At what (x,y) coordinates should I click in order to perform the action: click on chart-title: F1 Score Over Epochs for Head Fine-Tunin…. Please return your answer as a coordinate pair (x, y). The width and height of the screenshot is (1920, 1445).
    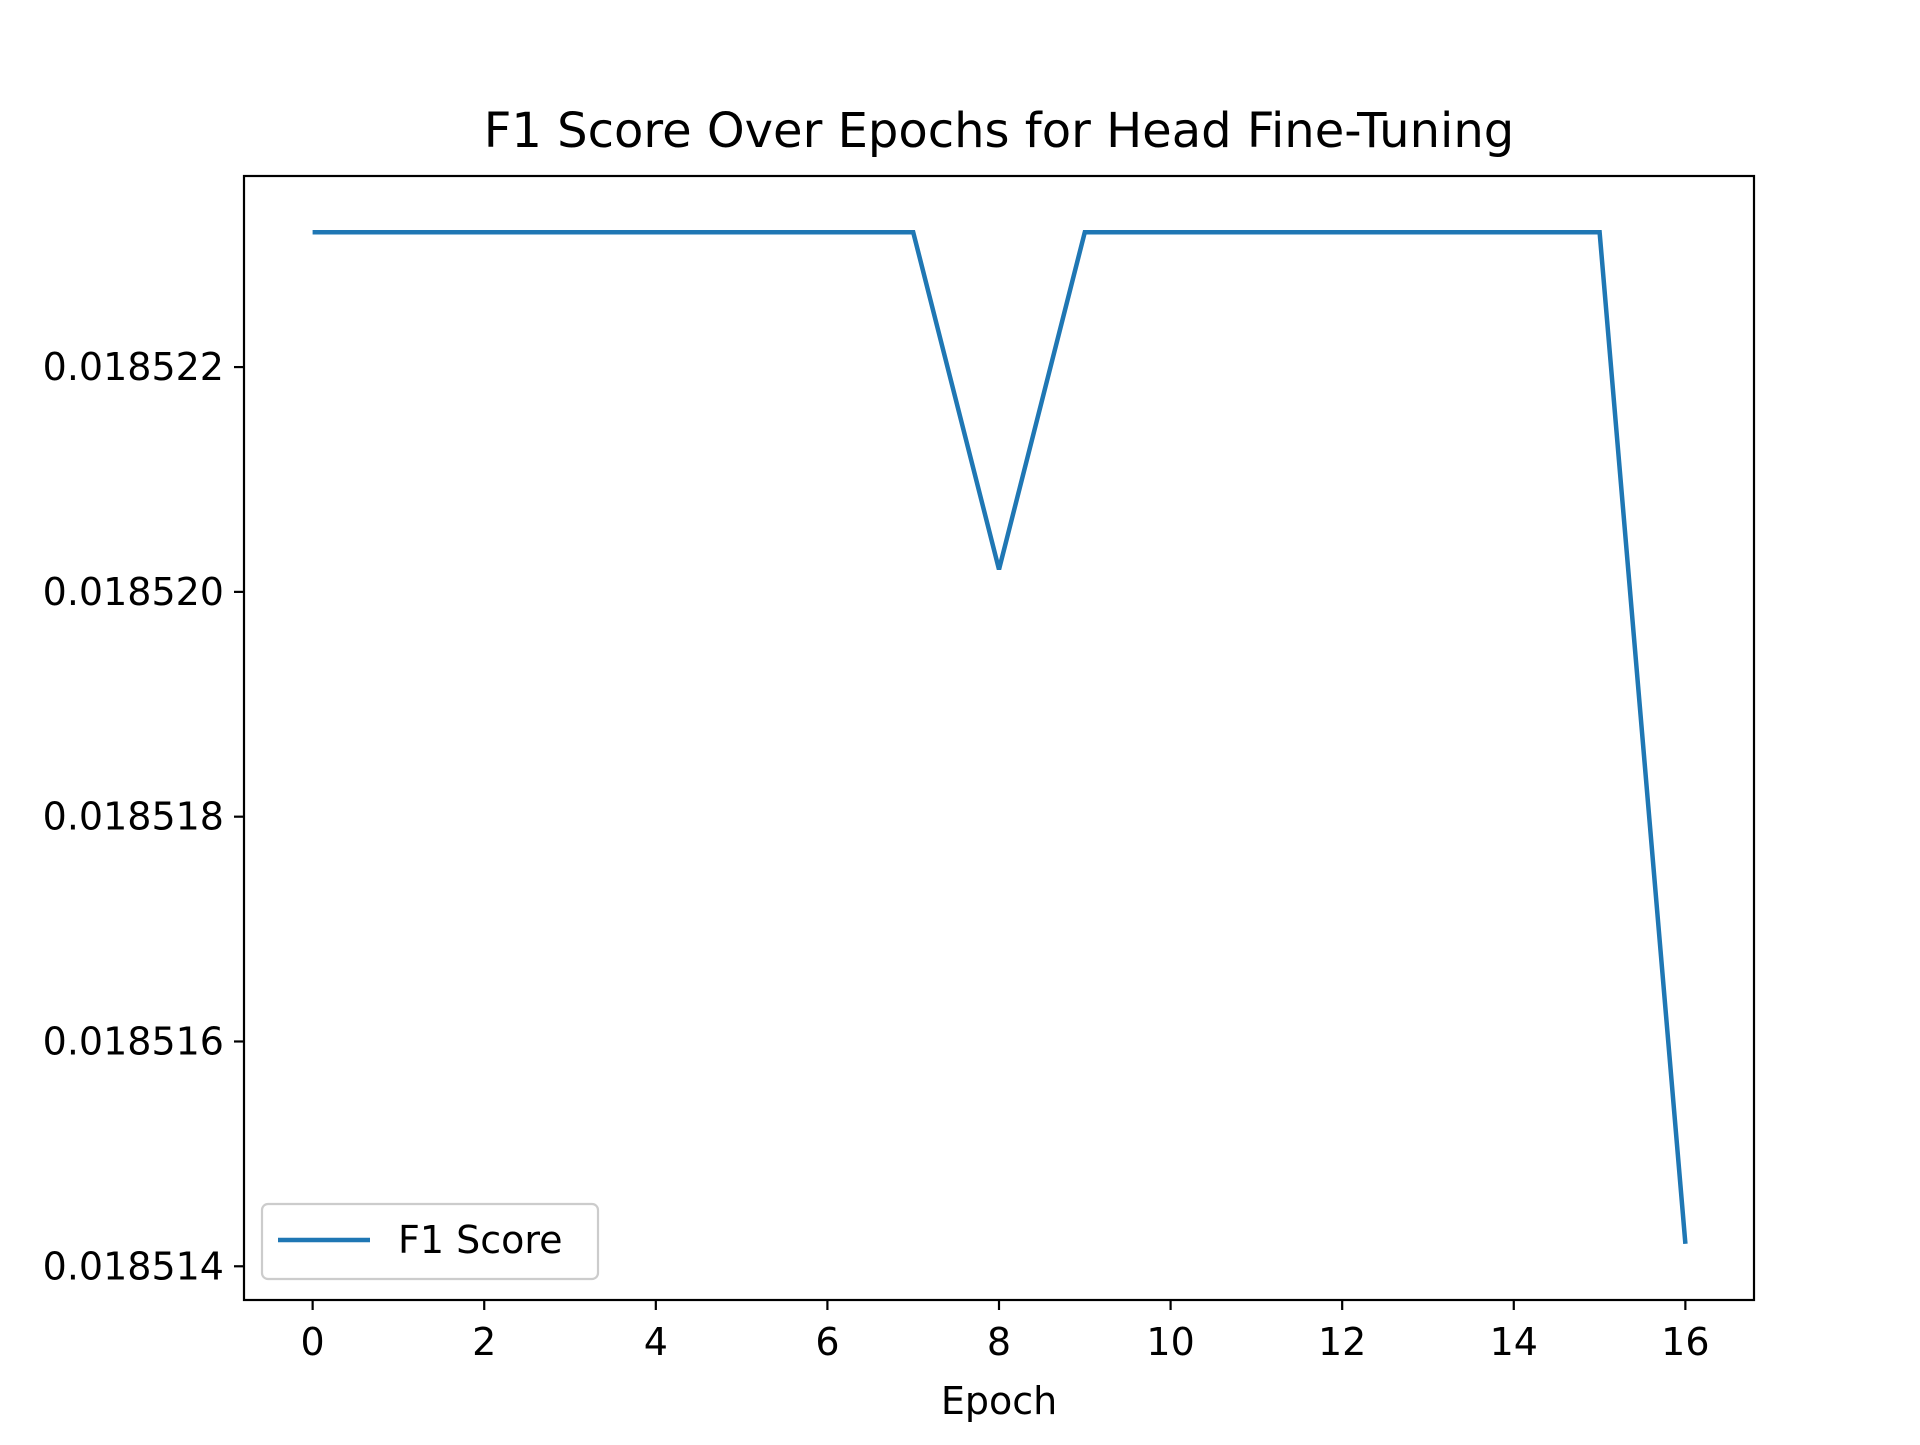
    Looking at the image, I should click on (999, 131).